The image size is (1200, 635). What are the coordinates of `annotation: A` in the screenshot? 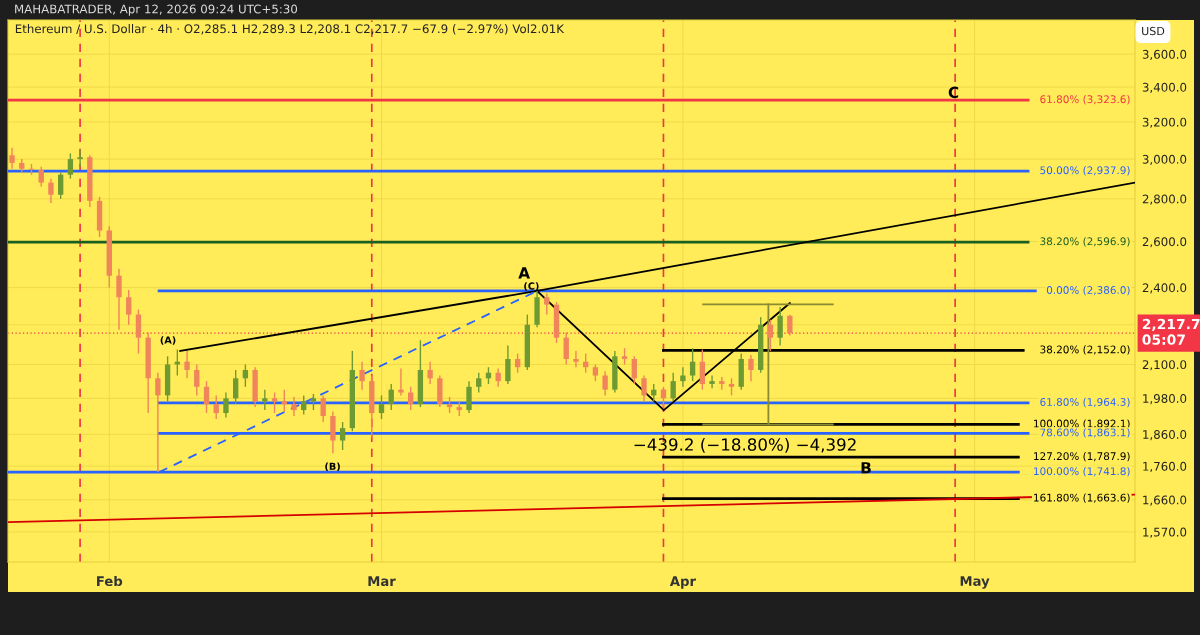 It's located at (524, 273).